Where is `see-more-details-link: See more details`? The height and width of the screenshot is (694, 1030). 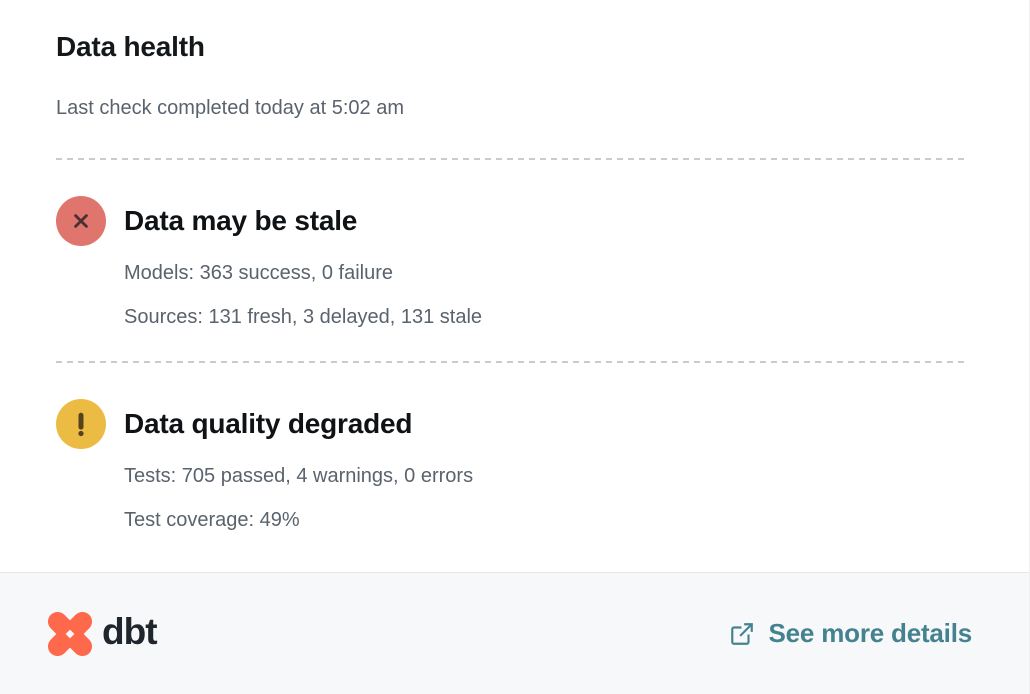
see-more-details-link: See more details is located at coordinates (850, 633).